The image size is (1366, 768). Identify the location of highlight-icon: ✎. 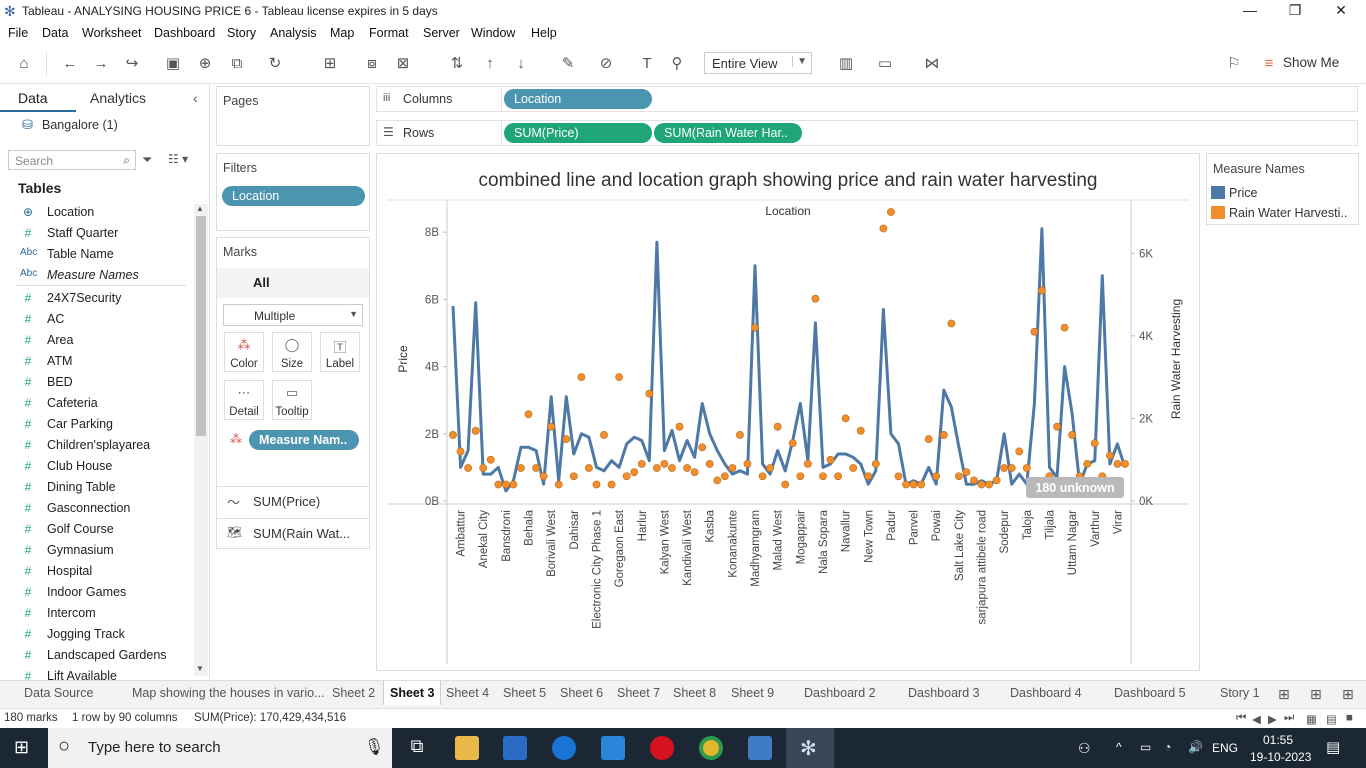
(568, 63).